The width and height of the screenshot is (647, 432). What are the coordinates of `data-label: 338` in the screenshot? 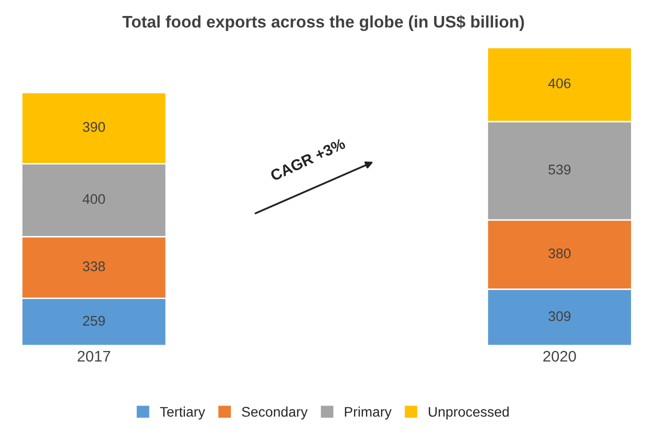 It's located at (93, 266).